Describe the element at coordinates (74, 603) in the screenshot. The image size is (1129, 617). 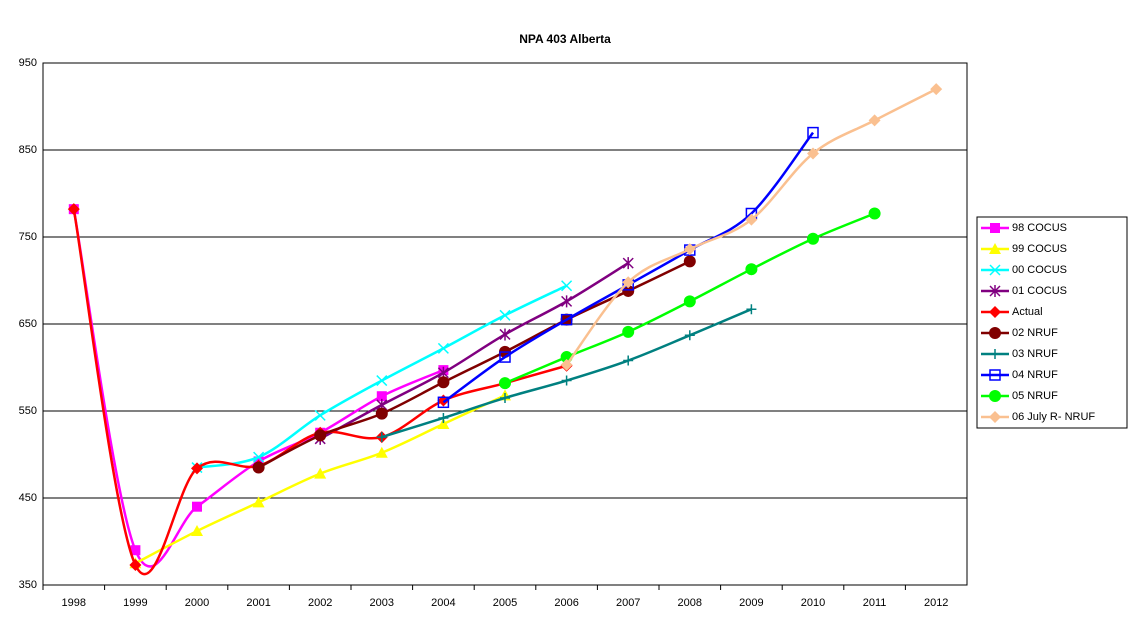
I see `x-tick-label: 1998` at that location.